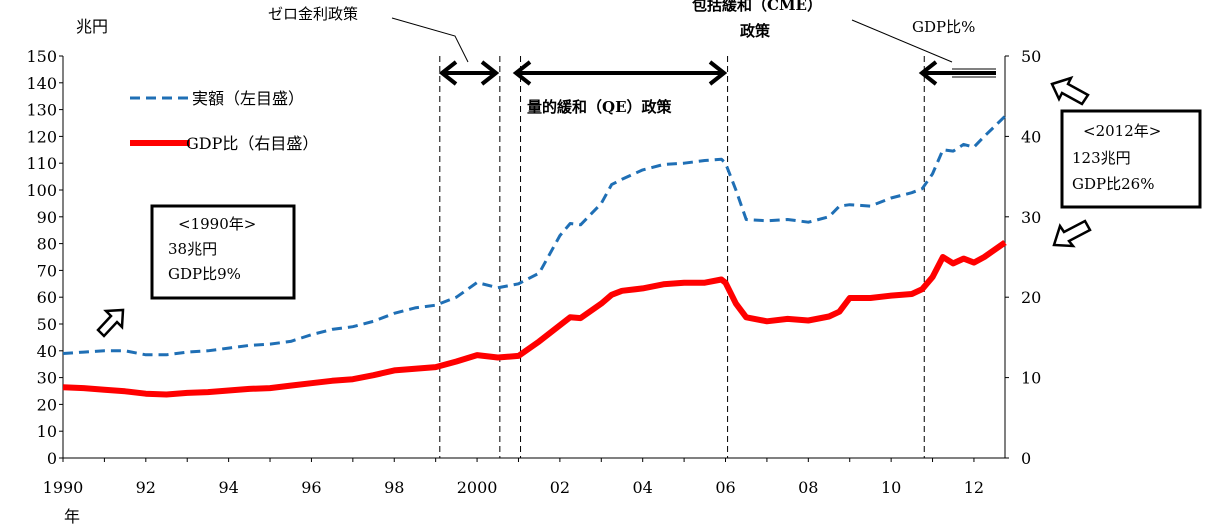 This screenshot has width=1210, height=532. What do you see at coordinates (41, 163) in the screenshot?
I see `y-left-tick-label: 110` at bounding box center [41, 163].